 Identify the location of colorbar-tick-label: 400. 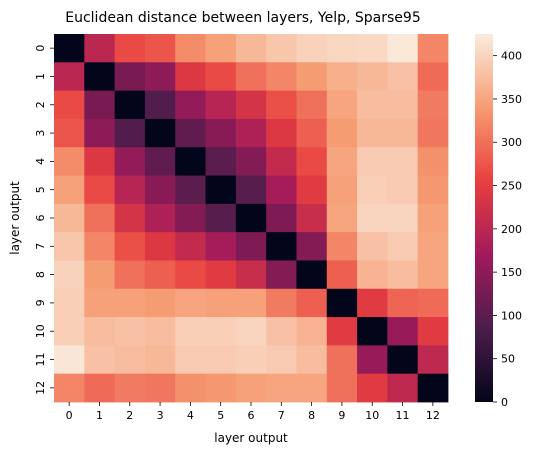
(511, 56).